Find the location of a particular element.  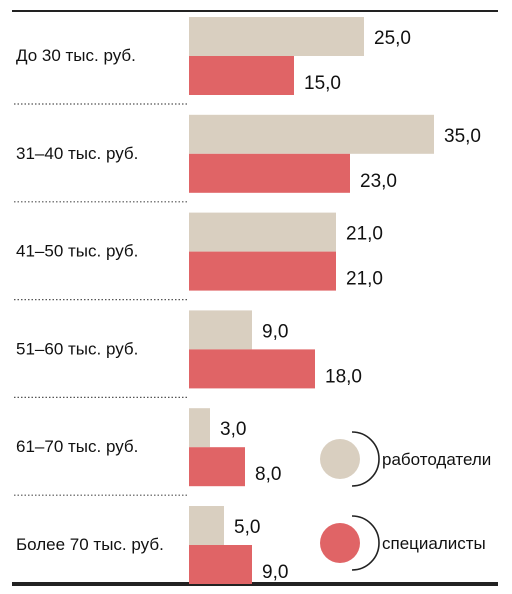

category-label-1: До 30 тыс. руб. is located at coordinates (76, 55).